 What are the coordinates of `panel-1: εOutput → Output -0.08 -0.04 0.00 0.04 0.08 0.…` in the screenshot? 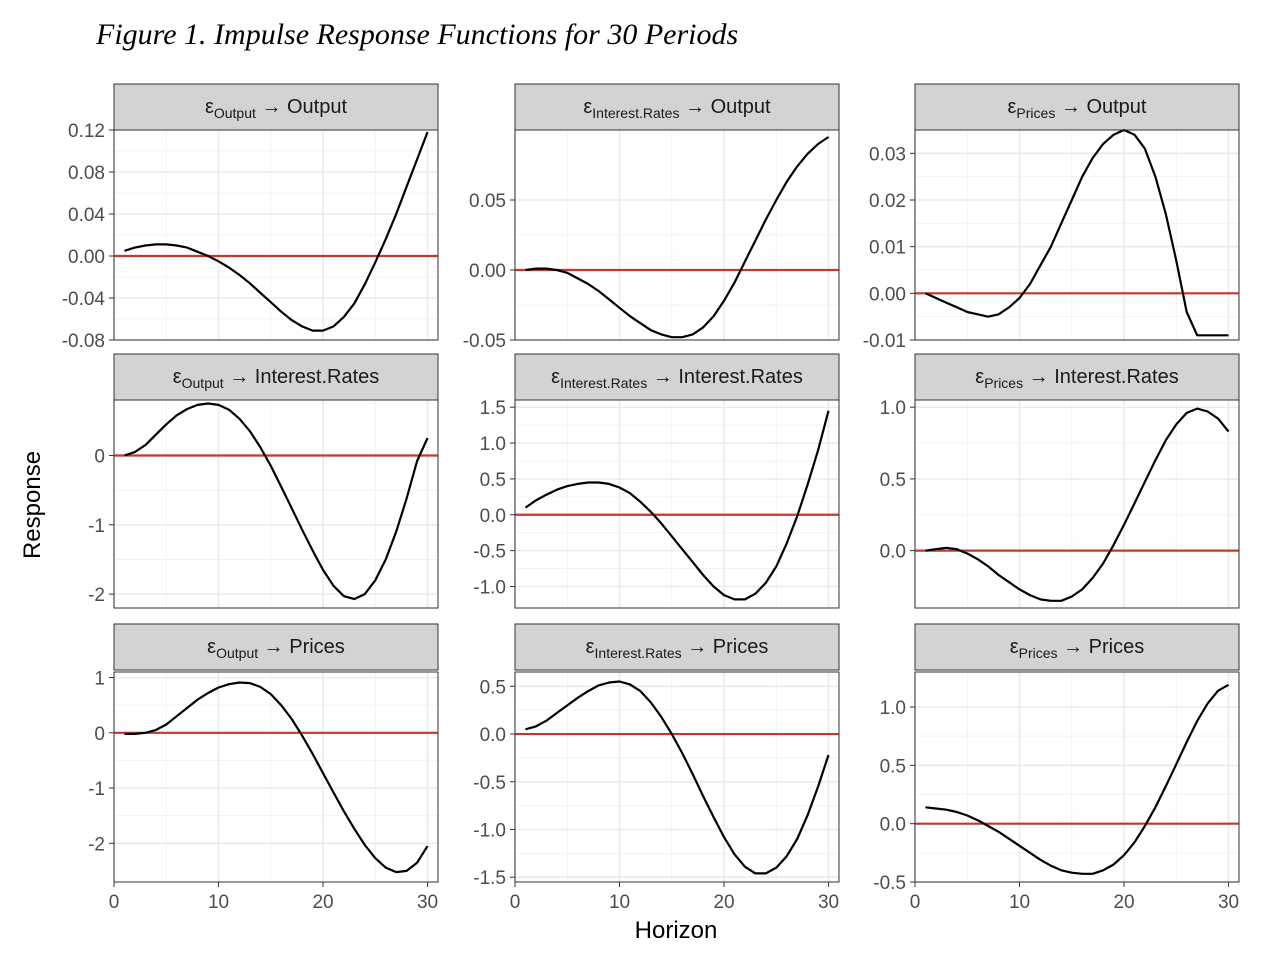 It's located at (250, 217).